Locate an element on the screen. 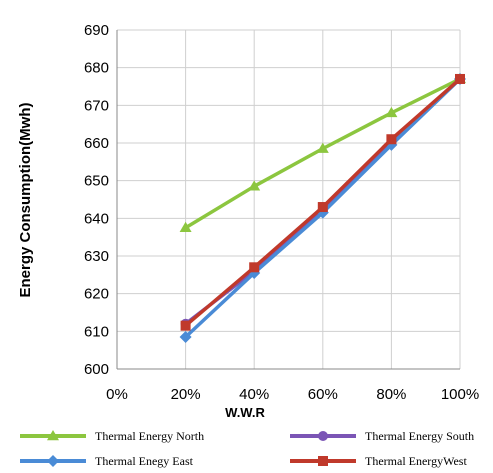 The height and width of the screenshot is (473, 493). x-tick-label: 80% is located at coordinates (391, 394).